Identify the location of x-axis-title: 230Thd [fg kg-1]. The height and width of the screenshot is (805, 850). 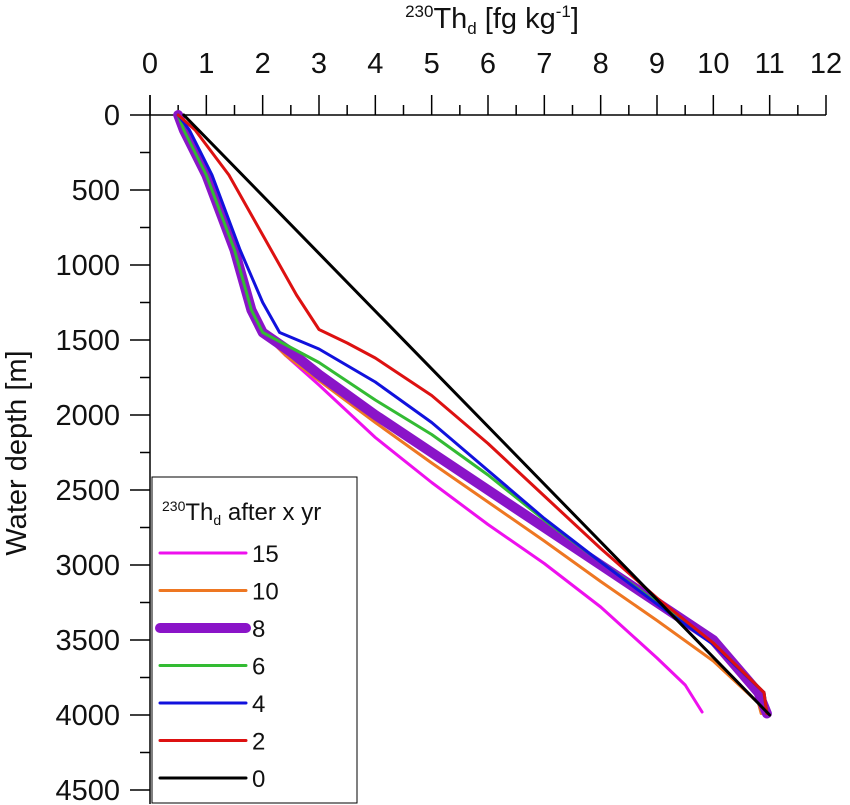
(492, 20).